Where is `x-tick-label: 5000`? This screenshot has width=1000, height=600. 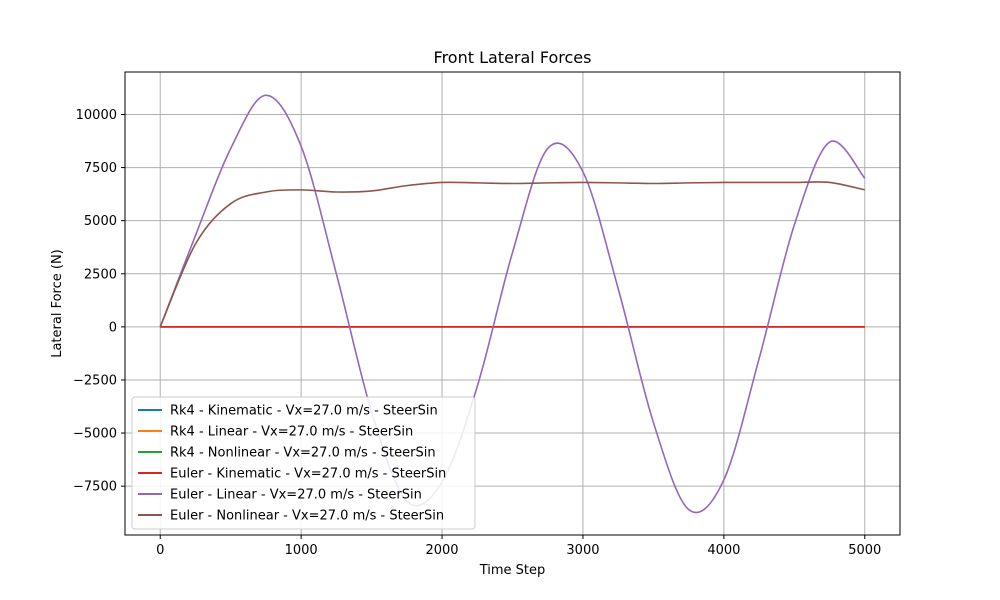 x-tick-label: 5000 is located at coordinates (864, 550).